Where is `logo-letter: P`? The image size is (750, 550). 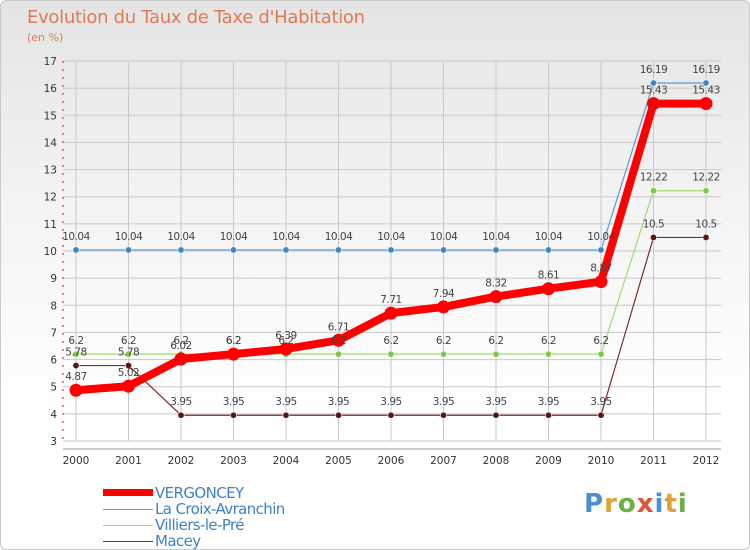
logo-letter: P is located at coordinates (594, 504).